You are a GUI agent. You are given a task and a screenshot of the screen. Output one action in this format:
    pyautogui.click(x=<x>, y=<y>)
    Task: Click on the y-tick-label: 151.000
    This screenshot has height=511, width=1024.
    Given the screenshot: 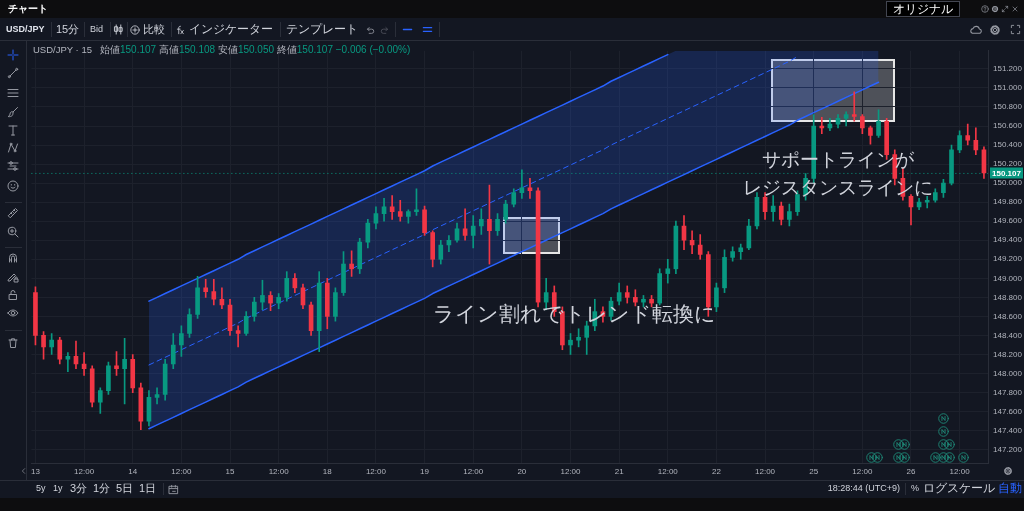 What is the action you would take?
    pyautogui.click(x=1008, y=88)
    